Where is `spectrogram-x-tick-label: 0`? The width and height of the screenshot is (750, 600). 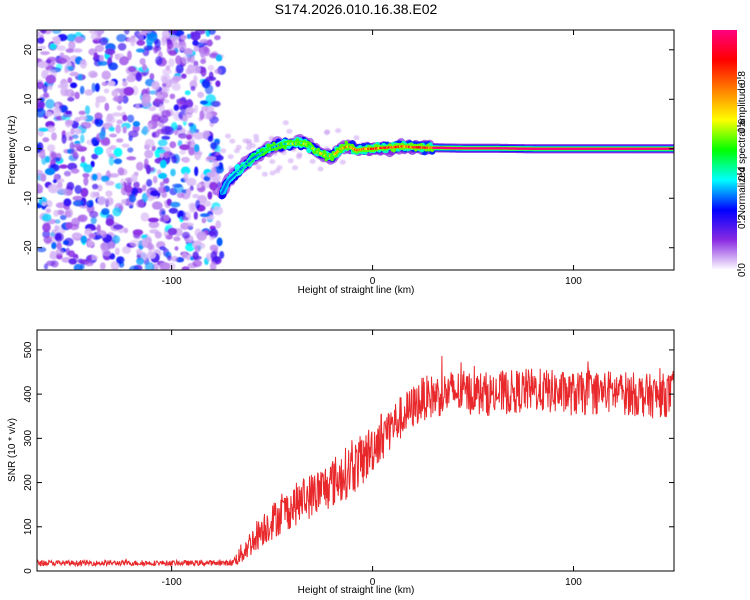 spectrogram-x-tick-label: 0 is located at coordinates (373, 281).